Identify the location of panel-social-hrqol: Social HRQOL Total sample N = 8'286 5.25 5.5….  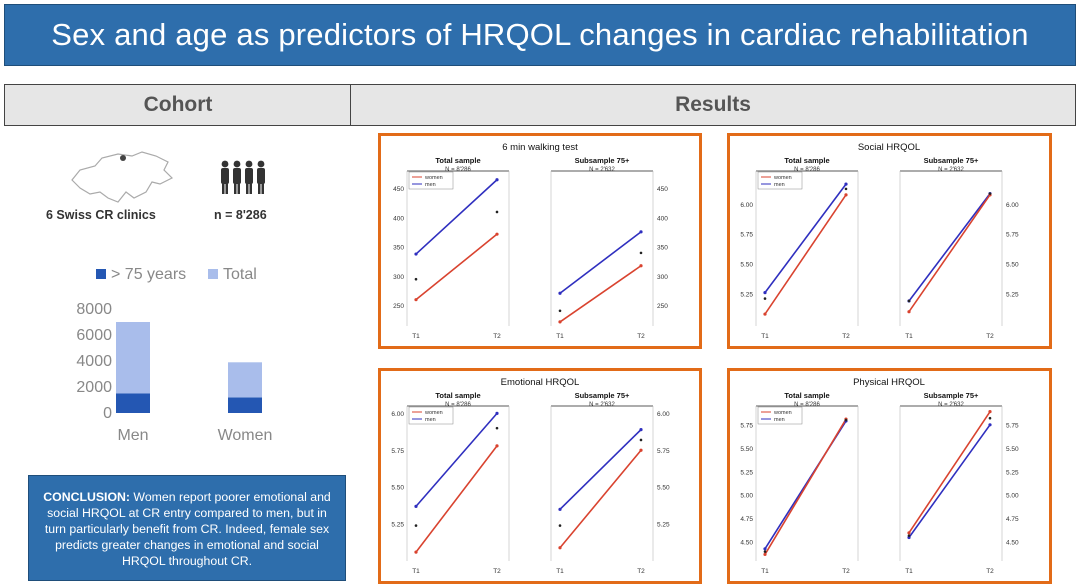
(889, 241).